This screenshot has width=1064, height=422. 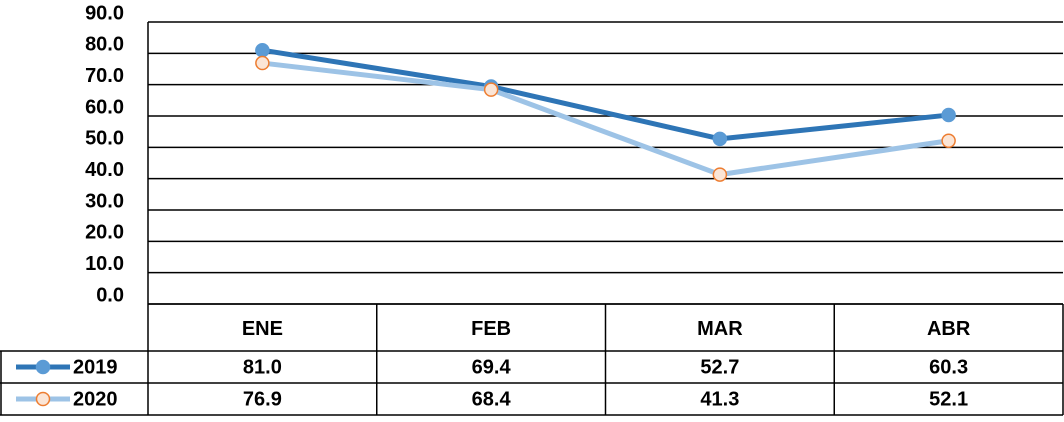 I want to click on legend-label: 2020, so click(x=95, y=399).